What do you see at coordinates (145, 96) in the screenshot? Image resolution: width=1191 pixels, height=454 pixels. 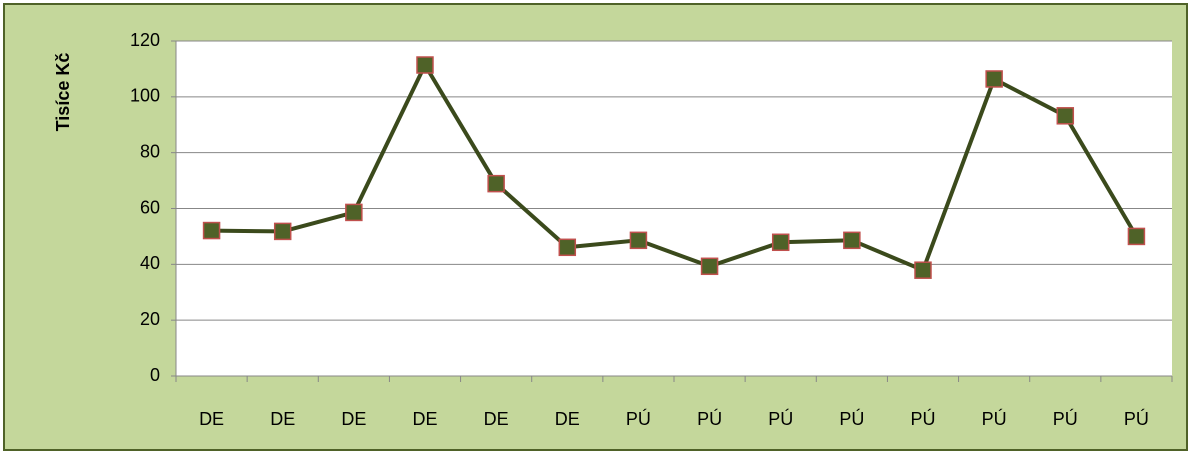 I see `y-tick-label: 100` at bounding box center [145, 96].